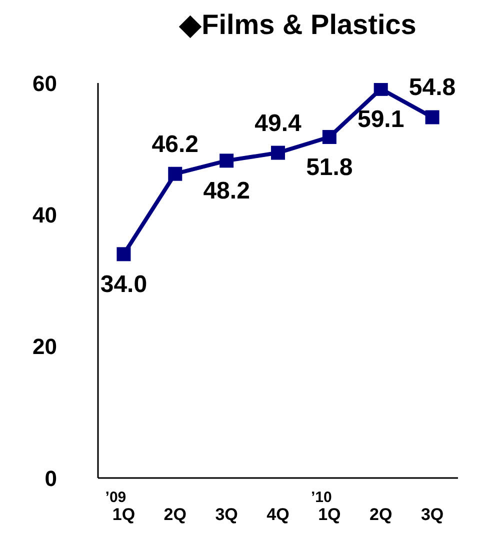 The height and width of the screenshot is (558, 496). What do you see at coordinates (381, 119) in the screenshot?
I see `data-label: 59.1` at bounding box center [381, 119].